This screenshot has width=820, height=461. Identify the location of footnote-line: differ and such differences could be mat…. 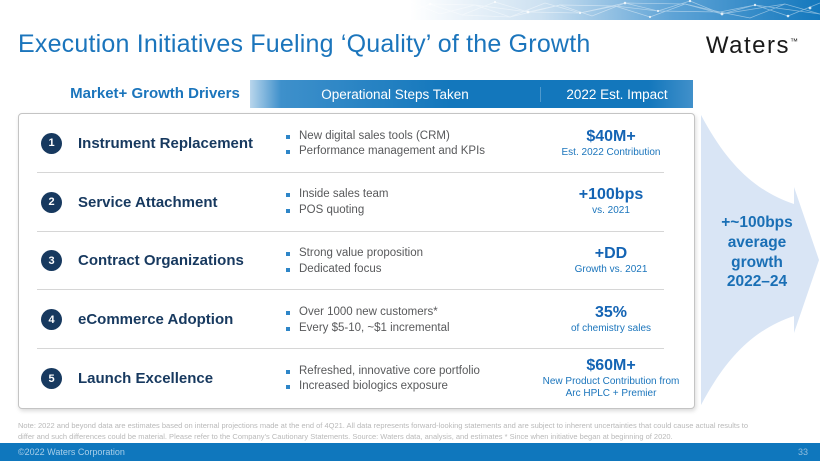
(345, 437).